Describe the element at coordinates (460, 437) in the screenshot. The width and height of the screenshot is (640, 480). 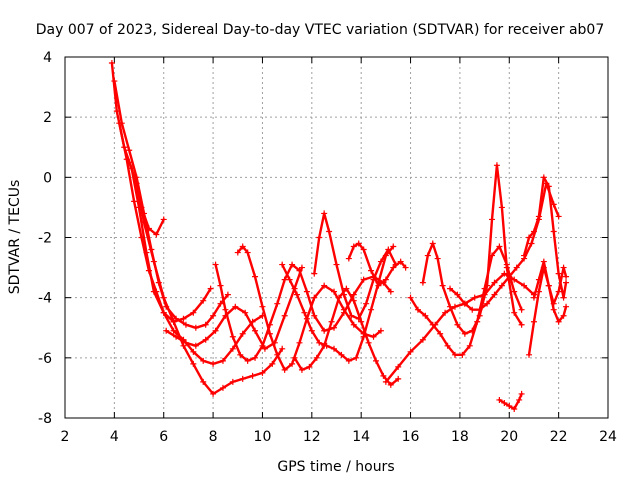
I see `x-tick-label: 18` at that location.